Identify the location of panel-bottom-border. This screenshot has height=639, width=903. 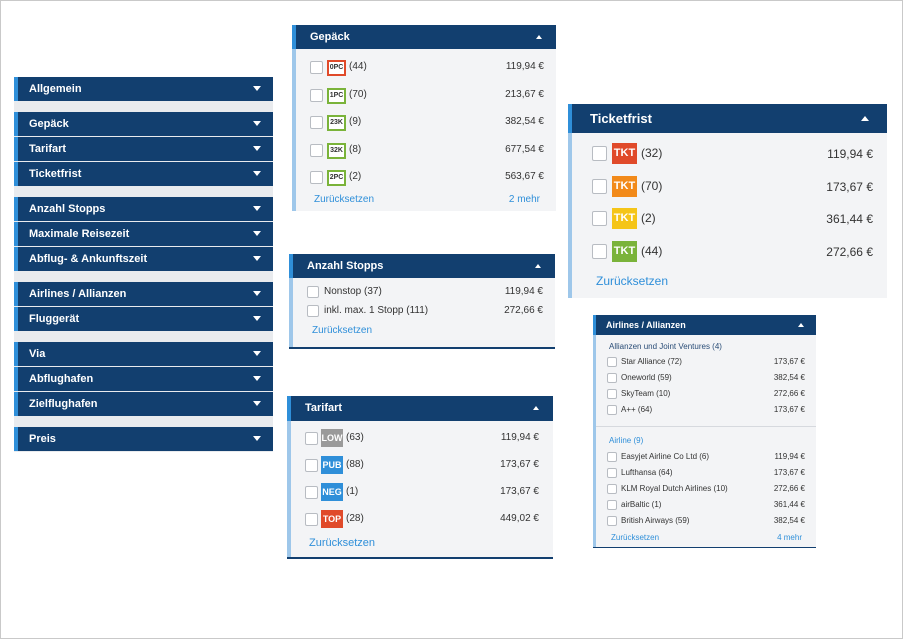
(704, 547).